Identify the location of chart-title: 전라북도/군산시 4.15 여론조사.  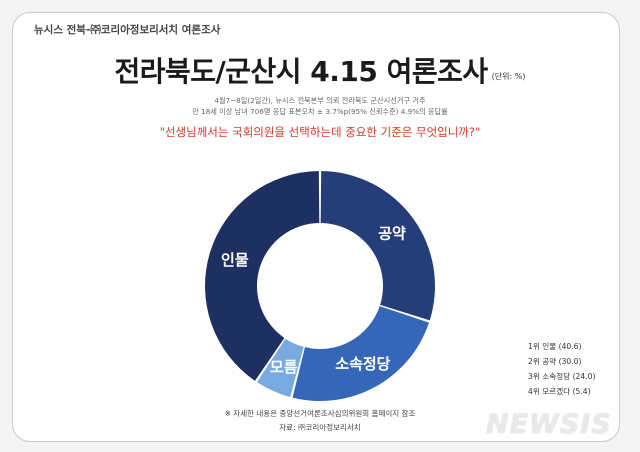
(301, 71).